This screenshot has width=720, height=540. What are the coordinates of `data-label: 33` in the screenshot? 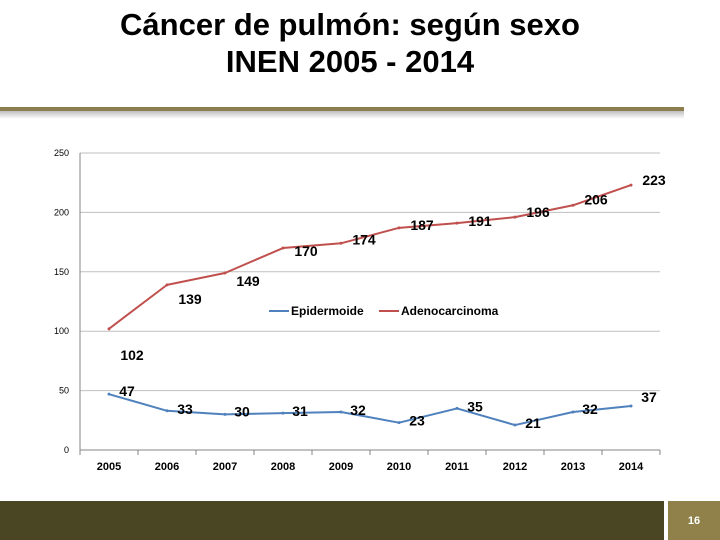 It's located at (185, 409).